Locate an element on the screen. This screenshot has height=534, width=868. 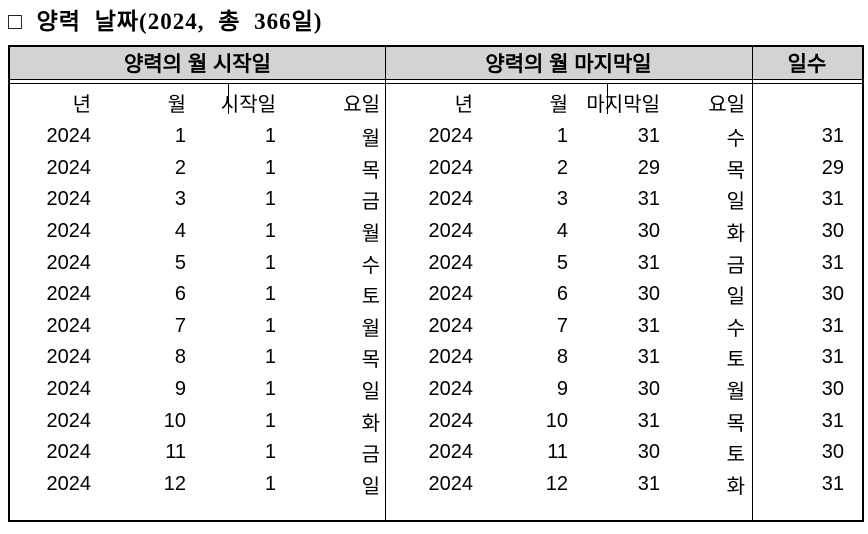
end-month-cell: 1 is located at coordinates (562, 136).